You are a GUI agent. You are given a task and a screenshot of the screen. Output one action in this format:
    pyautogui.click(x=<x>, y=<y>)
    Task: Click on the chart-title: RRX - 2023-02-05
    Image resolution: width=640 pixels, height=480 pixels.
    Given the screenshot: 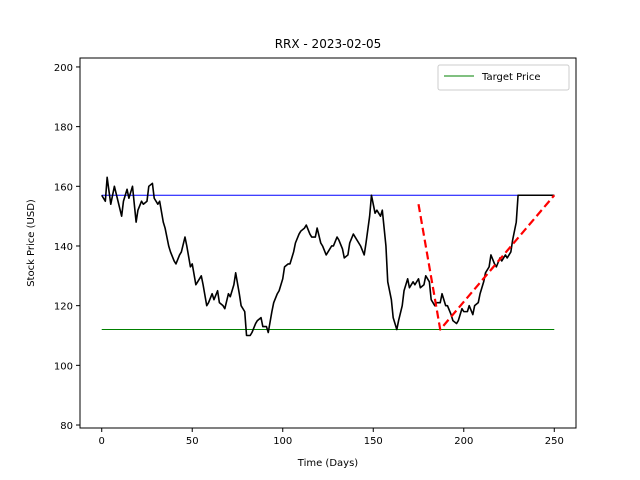 What is the action you would take?
    pyautogui.click(x=328, y=44)
    